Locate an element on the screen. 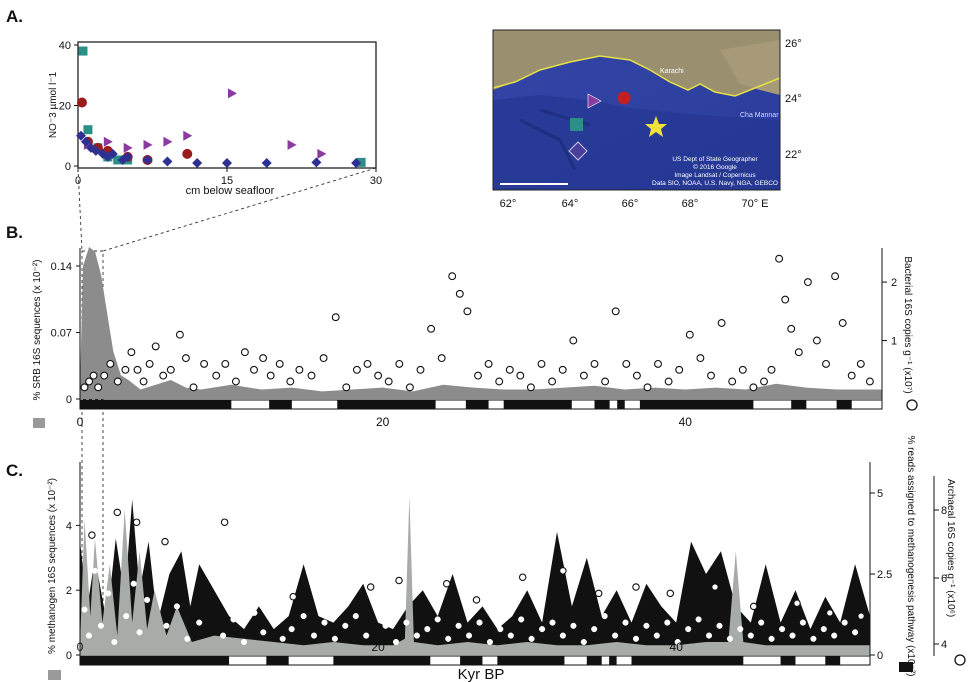 Image resolution: width=973 pixels, height=682 pixels. map-attribution-1: US Dept of State Geographer is located at coordinates (715, 159).